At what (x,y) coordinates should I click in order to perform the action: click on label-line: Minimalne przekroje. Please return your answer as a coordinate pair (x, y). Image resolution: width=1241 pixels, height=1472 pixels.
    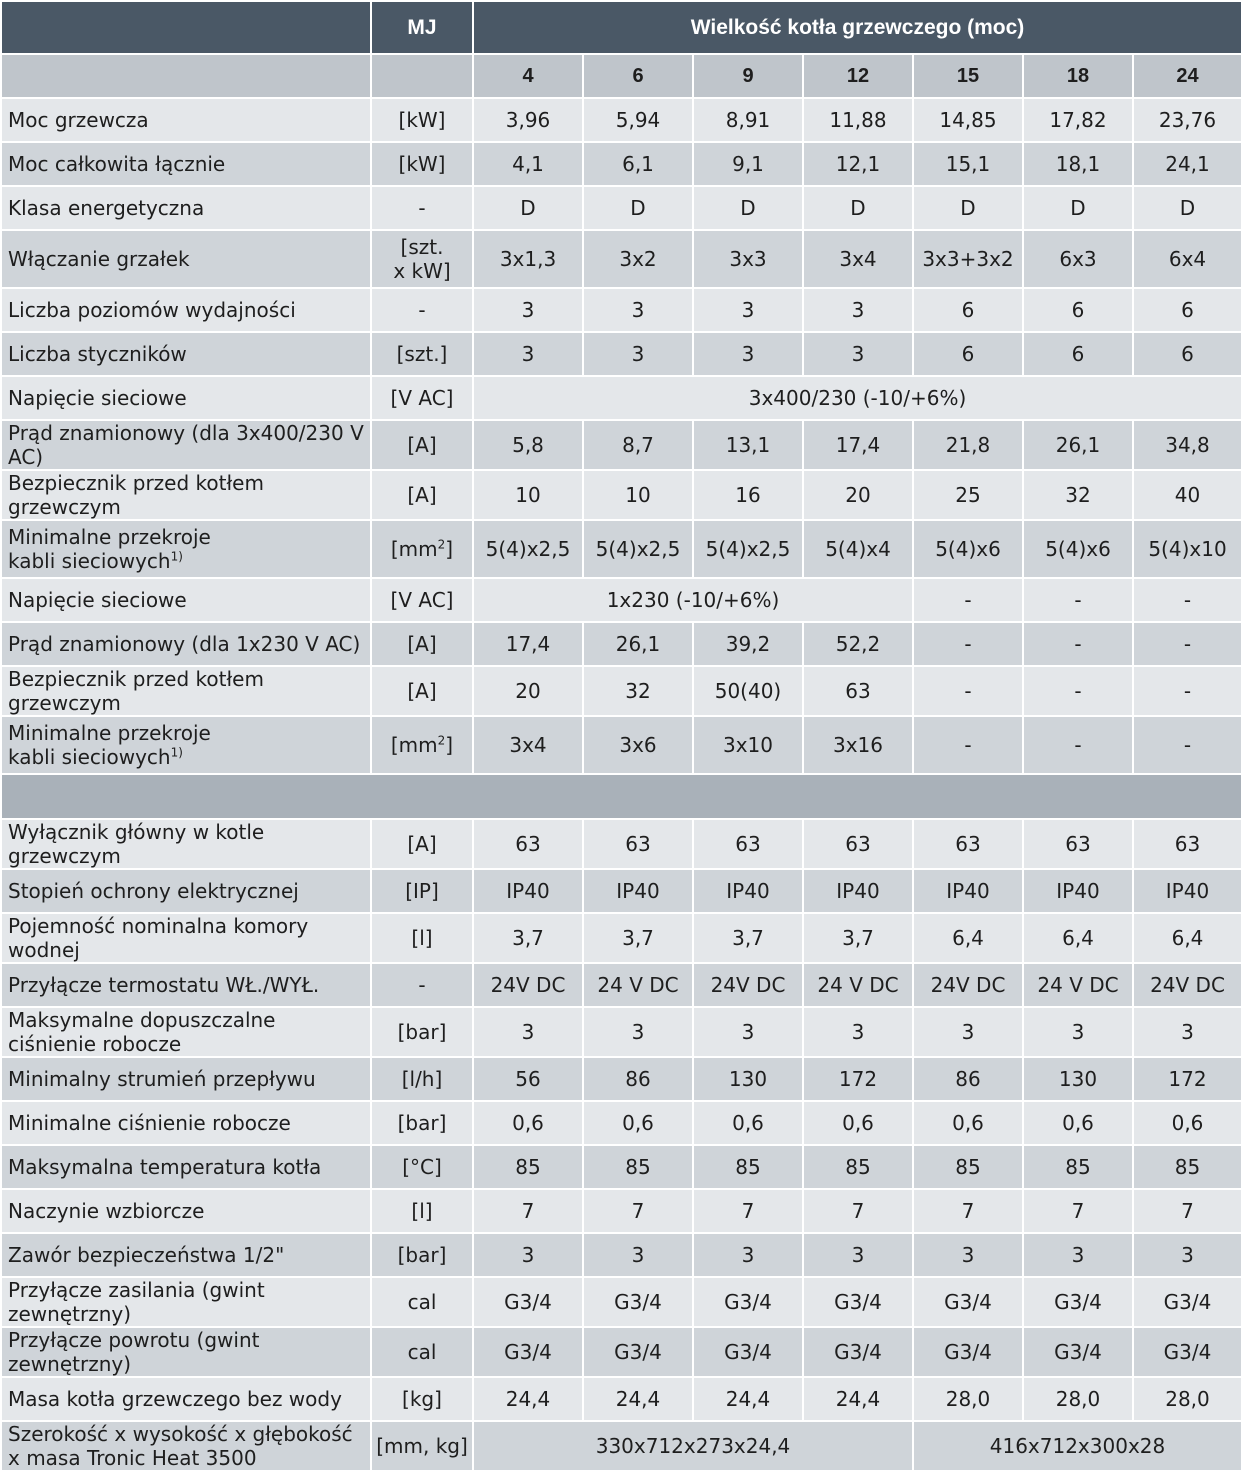
    Looking at the image, I should click on (109, 537).